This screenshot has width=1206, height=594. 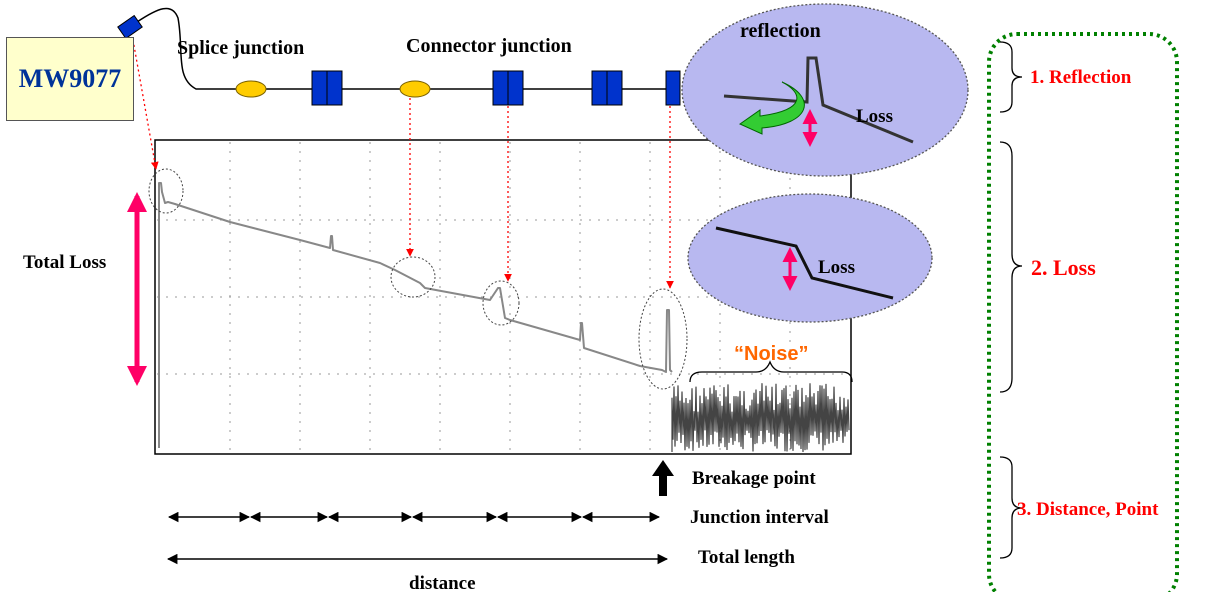 What do you see at coordinates (501, 303) in the screenshot?
I see `event-circle-connector` at bounding box center [501, 303].